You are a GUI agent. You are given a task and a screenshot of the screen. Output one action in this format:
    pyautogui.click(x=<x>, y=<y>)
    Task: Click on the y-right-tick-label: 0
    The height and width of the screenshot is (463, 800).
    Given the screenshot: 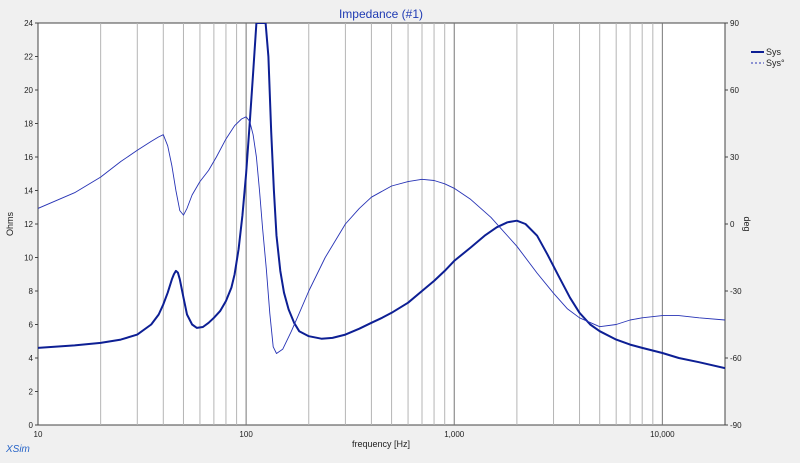 What is the action you would take?
    pyautogui.click(x=732, y=224)
    